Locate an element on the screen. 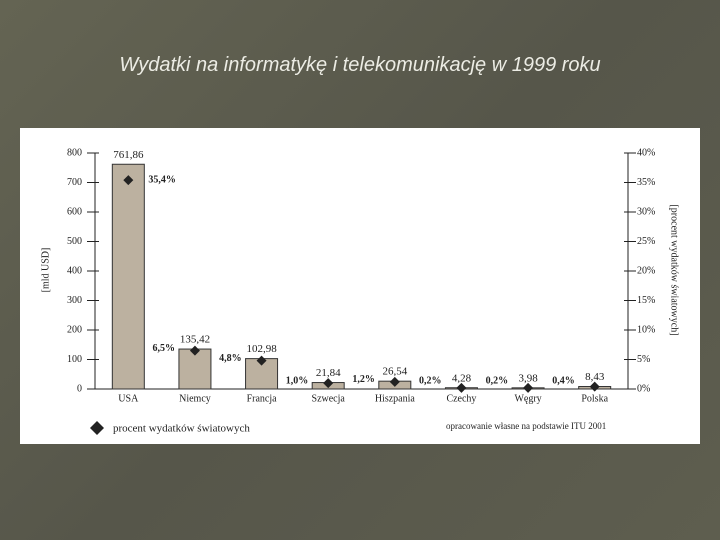 This screenshot has height=540, width=720. y-axis-label: [mld USD] is located at coordinates (45, 270).